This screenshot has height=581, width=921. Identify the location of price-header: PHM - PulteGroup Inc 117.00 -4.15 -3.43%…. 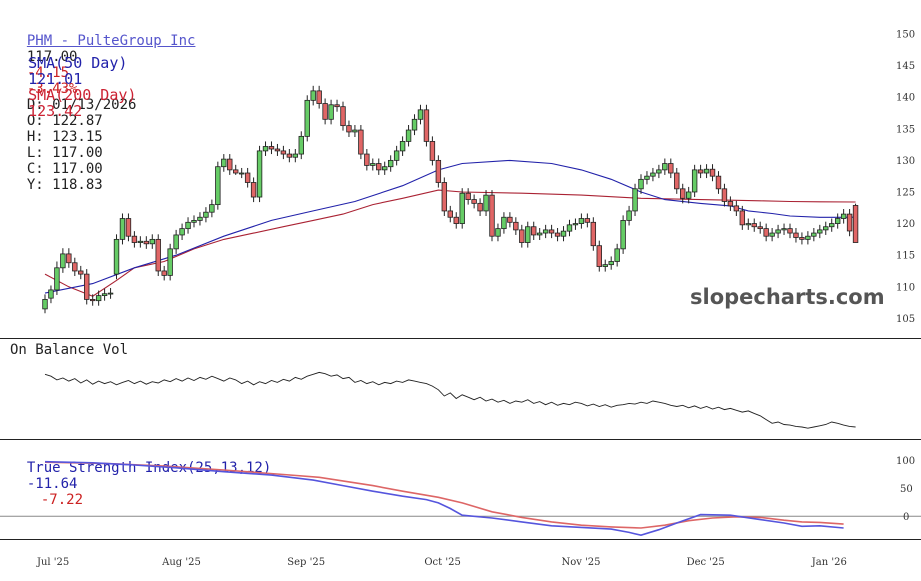
(103, 105).